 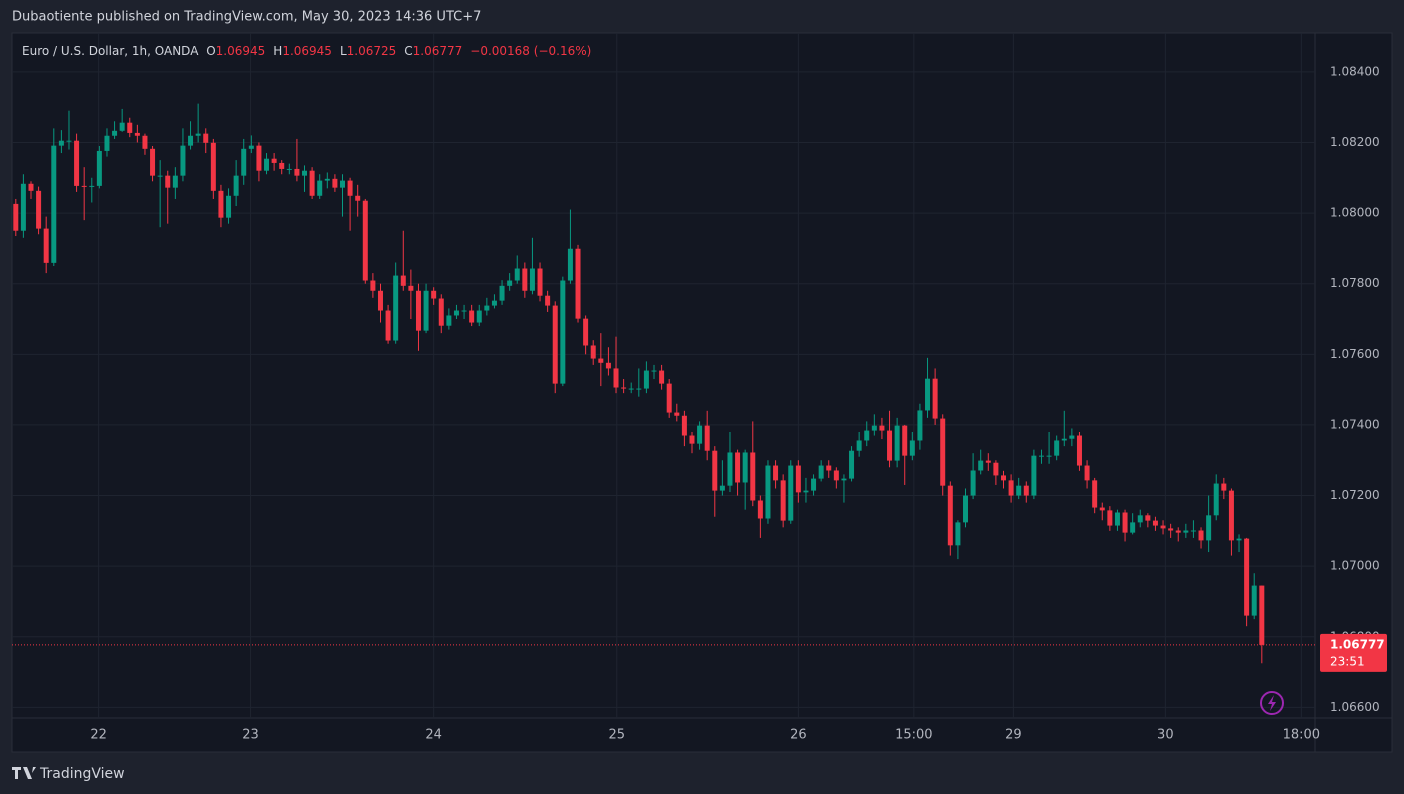 I want to click on y-tick-label: 1.07800, so click(x=1355, y=283).